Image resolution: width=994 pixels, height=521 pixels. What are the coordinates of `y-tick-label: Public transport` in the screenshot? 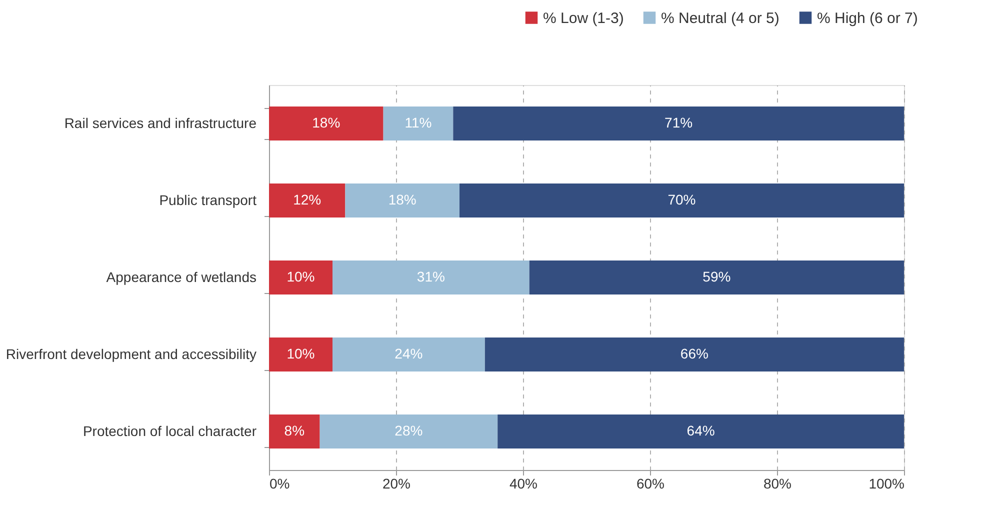 It's located at (208, 200).